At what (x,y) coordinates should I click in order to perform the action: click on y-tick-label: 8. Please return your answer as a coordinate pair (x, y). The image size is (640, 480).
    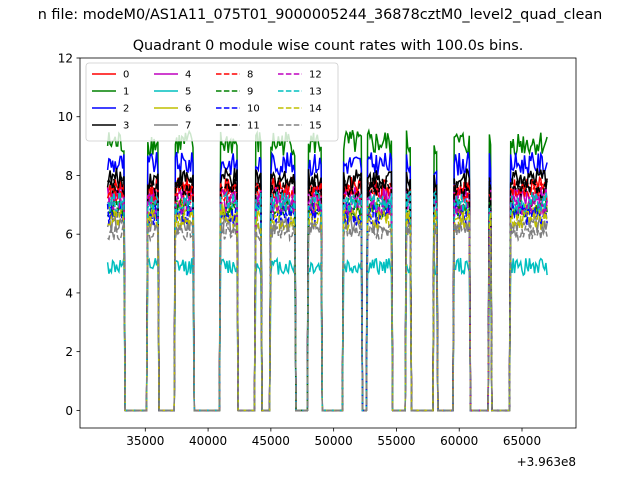
    Looking at the image, I should click on (69, 176).